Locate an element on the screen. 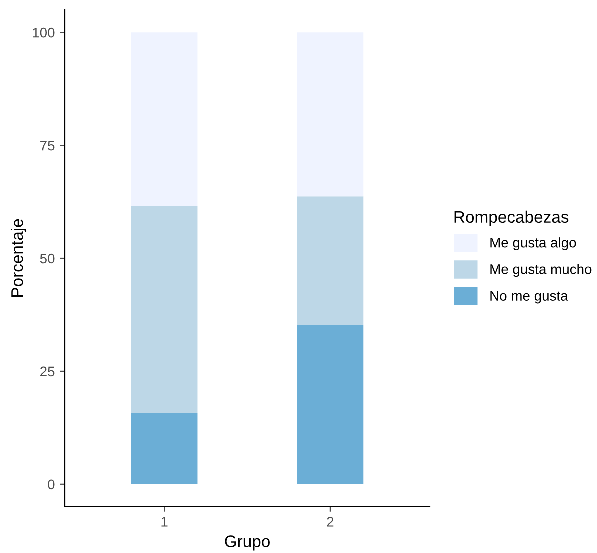 The image size is (597, 553). y-tick-label: 100 is located at coordinates (44, 33).